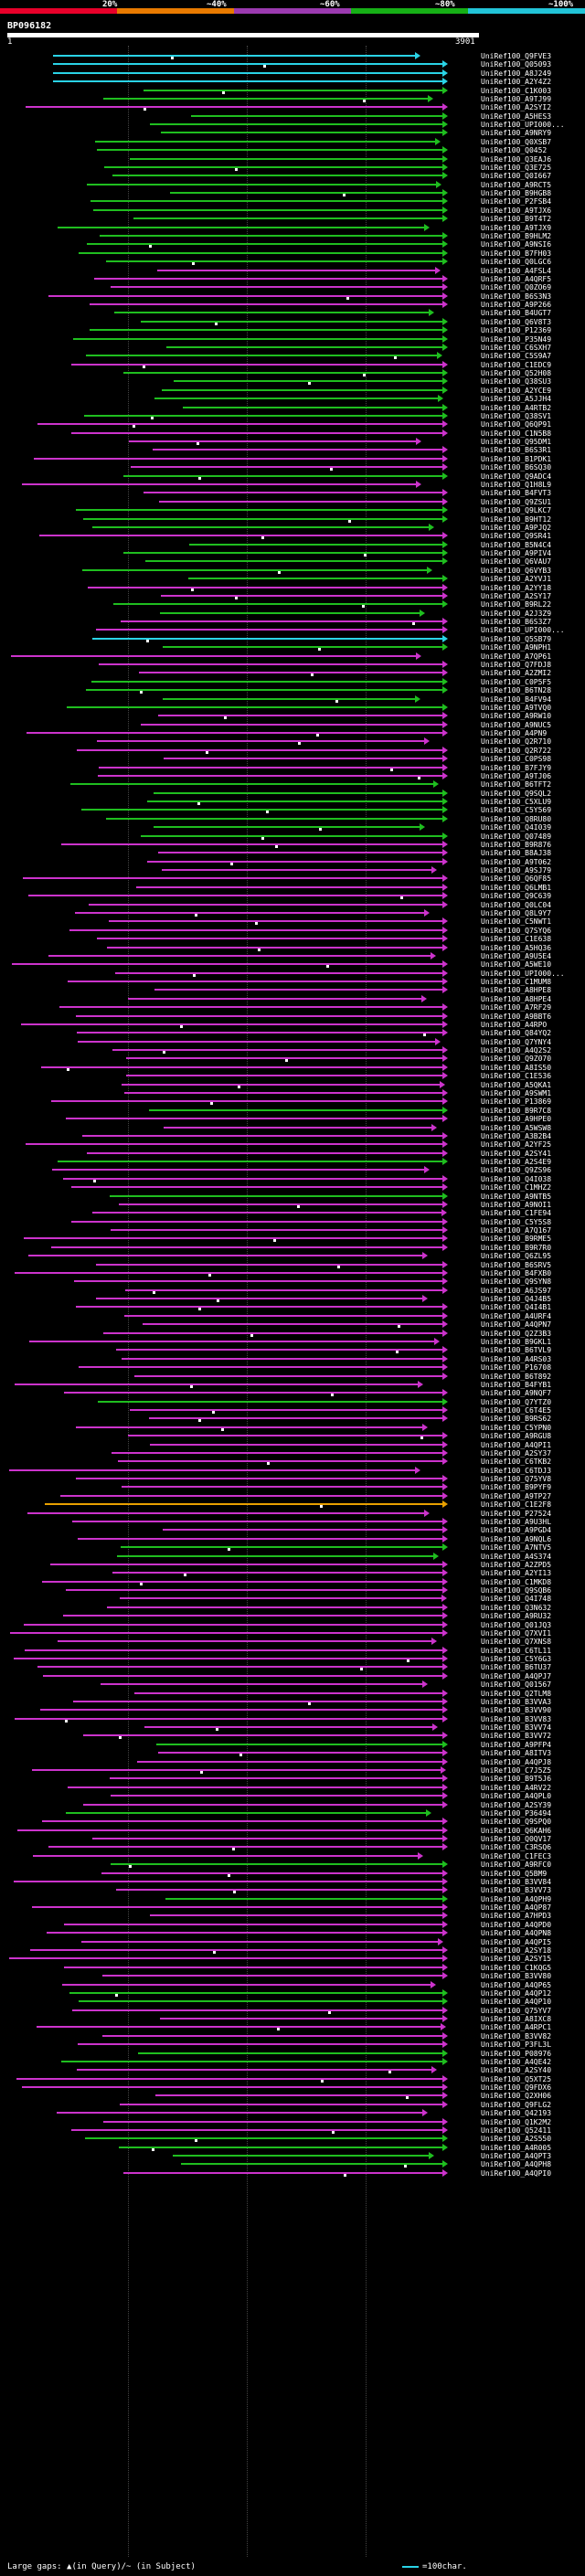 This screenshot has height=2576, width=585. Describe the element at coordinates (516, 759) in the screenshot. I see `hit-link: UniRef100_C0PS98` at that location.